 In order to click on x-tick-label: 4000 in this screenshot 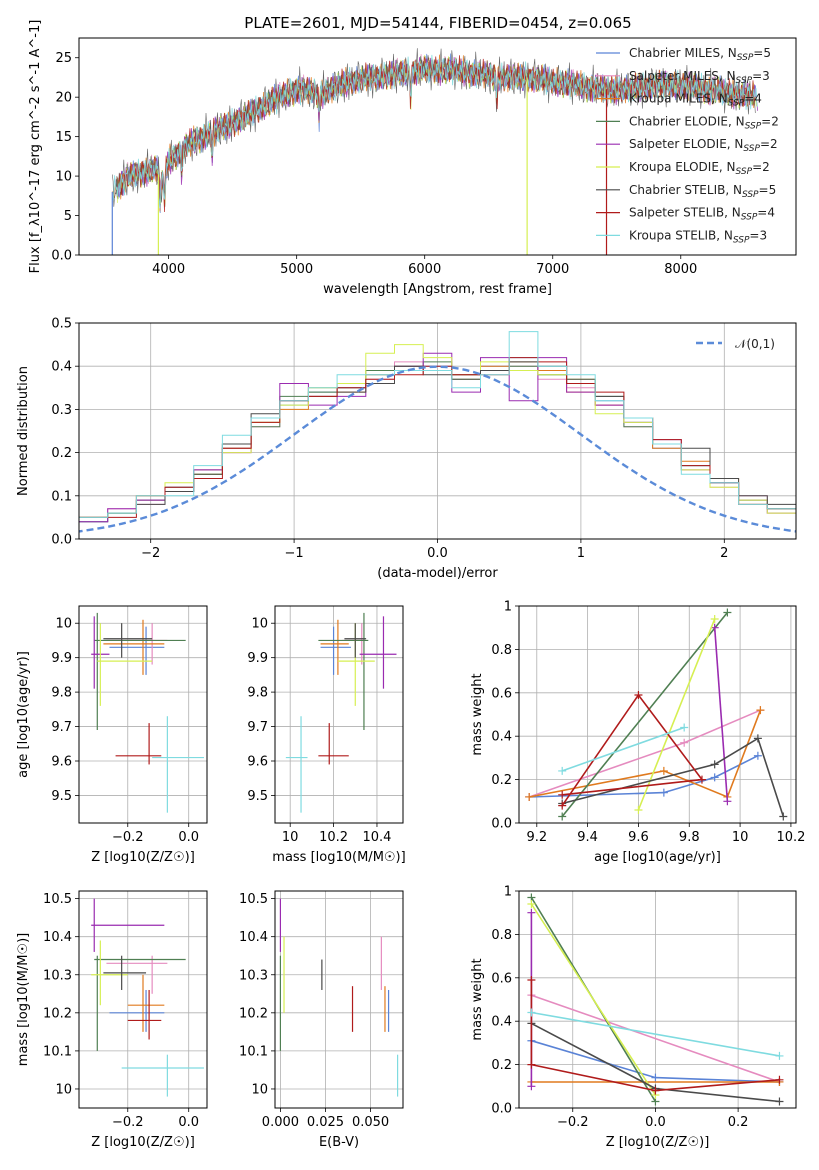, I will do `click(168, 269)`.